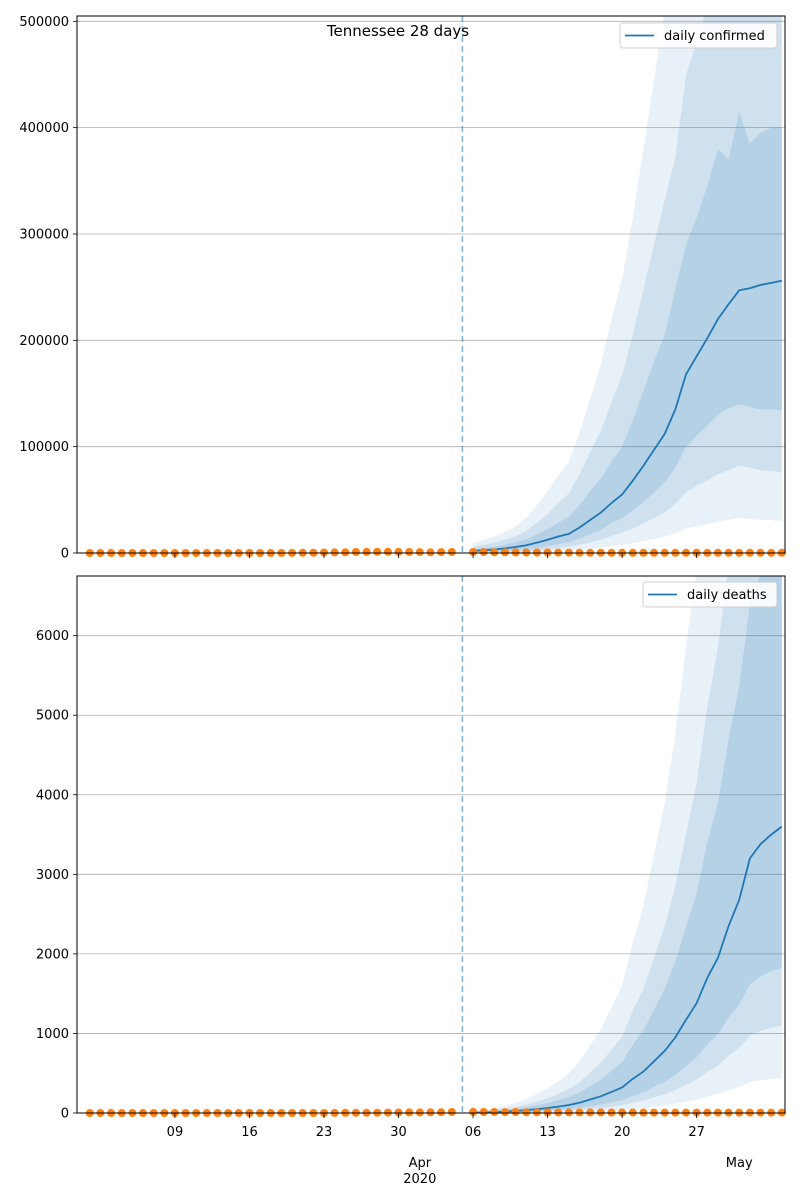 The width and height of the screenshot is (800, 1200). What do you see at coordinates (419, 1179) in the screenshot?
I see `x-year-label: 2020` at bounding box center [419, 1179].